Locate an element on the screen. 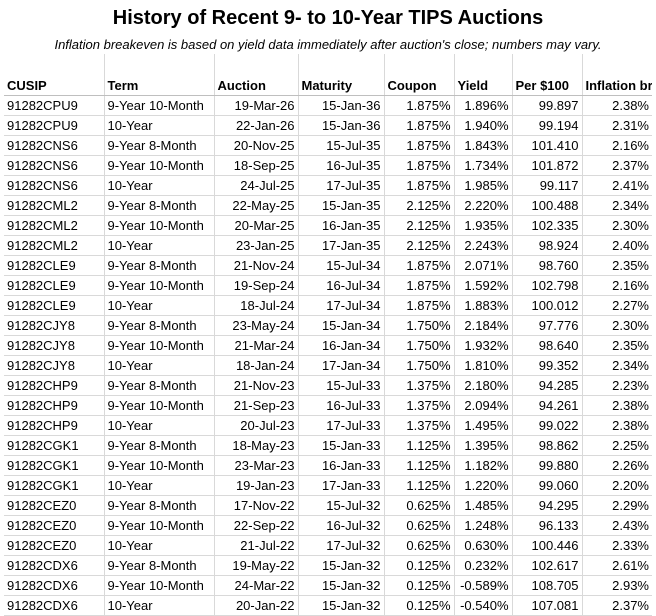 The image size is (656, 616). coupon-cell: 2.125% is located at coordinates (418, 245).